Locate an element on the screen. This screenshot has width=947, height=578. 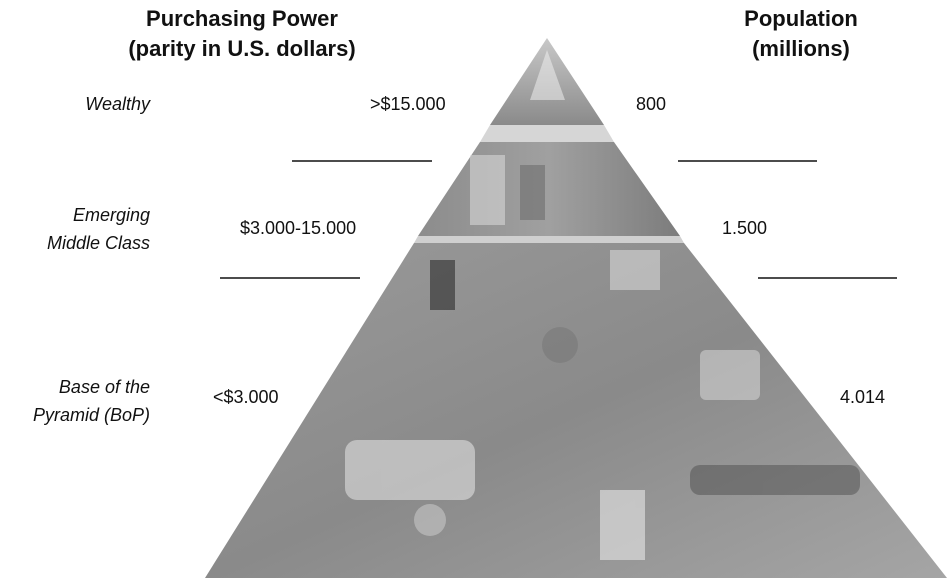
header-left: (parity in U.S. dollars) is located at coordinates (241, 48).